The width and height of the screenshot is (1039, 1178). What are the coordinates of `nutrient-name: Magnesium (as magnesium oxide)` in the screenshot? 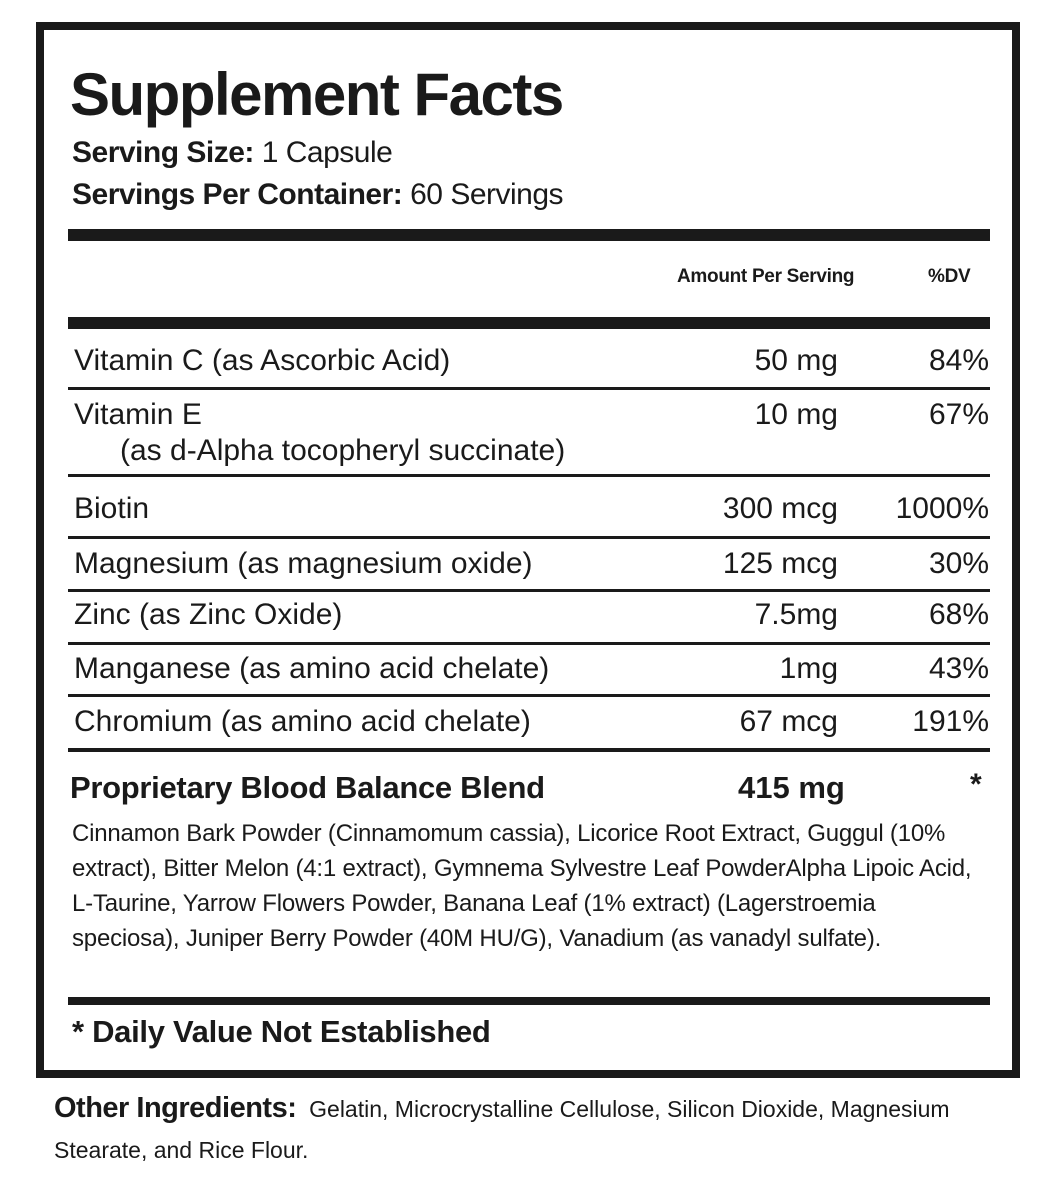 It's located at (303, 563).